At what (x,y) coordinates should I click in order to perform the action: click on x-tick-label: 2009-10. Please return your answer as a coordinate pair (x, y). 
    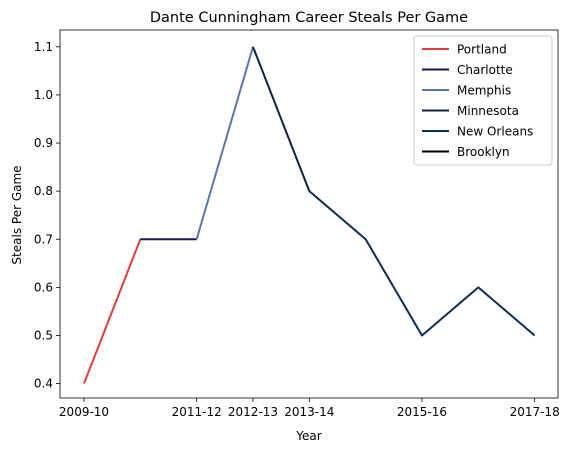
    Looking at the image, I should click on (84, 412).